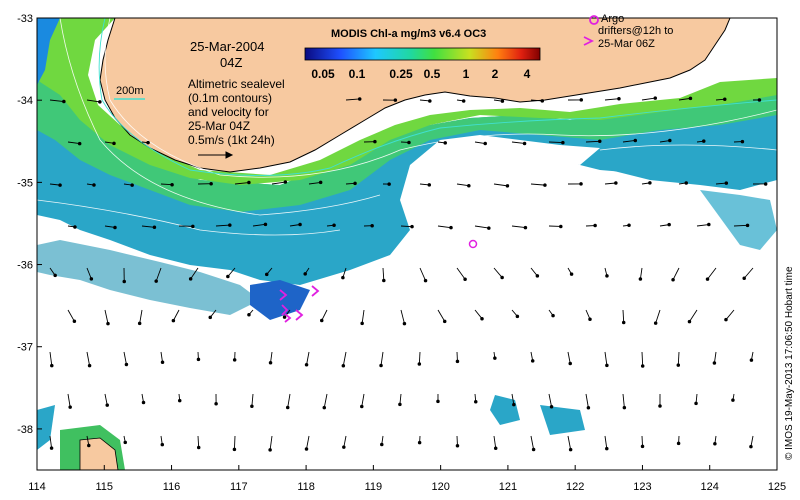  What do you see at coordinates (227, 46) in the screenshot?
I see `date-label: 25-Mar-2004` at bounding box center [227, 46].